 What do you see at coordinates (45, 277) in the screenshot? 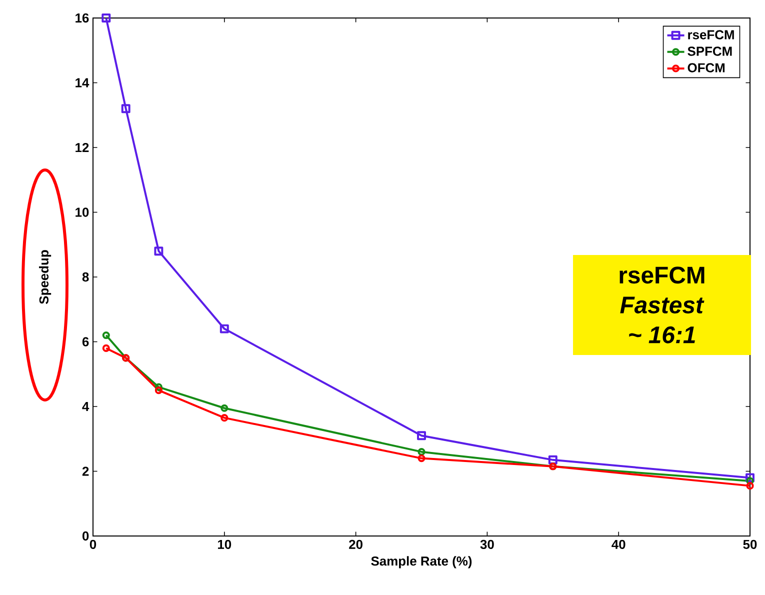
I see `y-axis-title: Speedup` at bounding box center [45, 277].